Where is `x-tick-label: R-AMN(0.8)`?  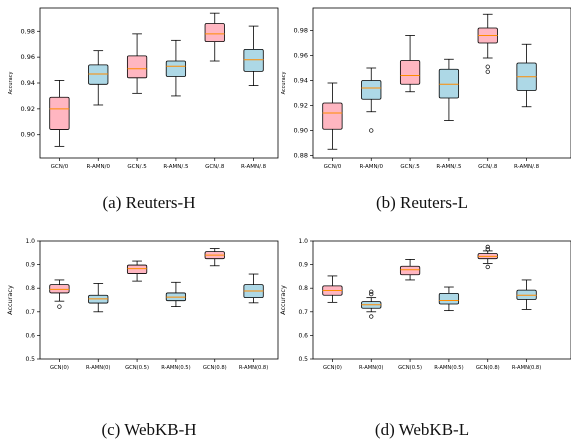 x-tick-label: R-AMN(0.8) is located at coordinates (253, 368).